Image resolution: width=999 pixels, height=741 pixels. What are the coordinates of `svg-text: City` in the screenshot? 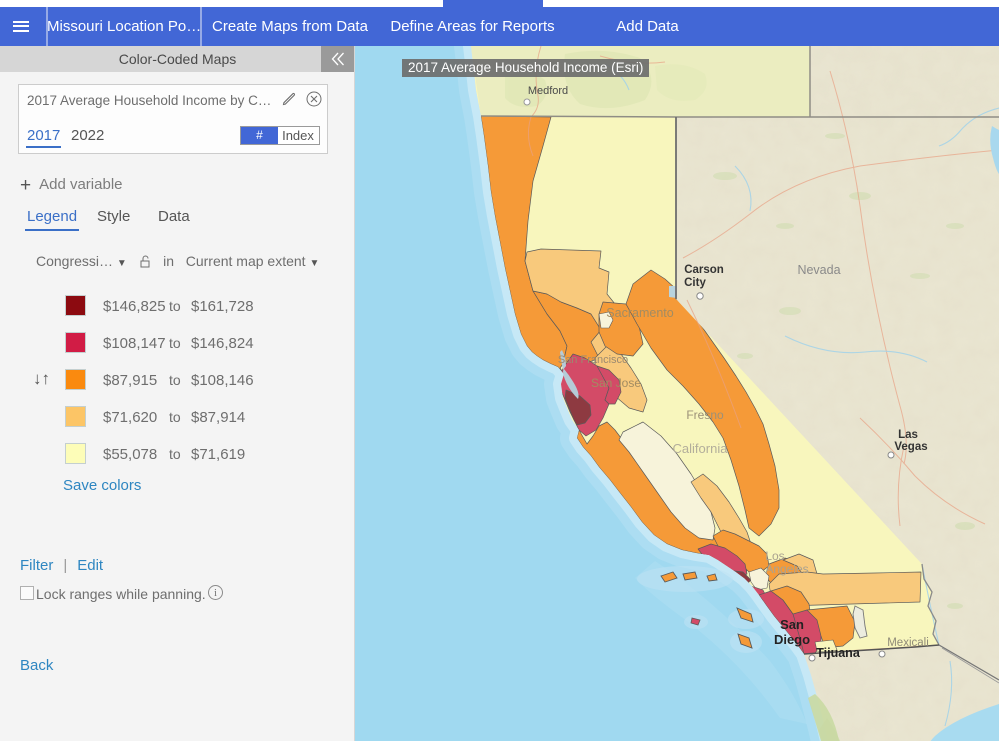 It's located at (695, 283).